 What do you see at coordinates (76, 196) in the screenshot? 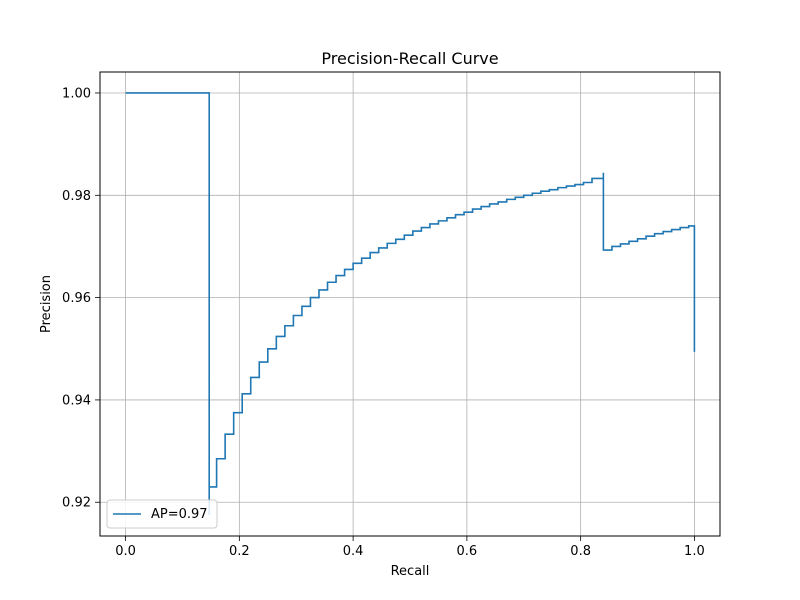
I see `y-tick-label: 0.98` at bounding box center [76, 196].